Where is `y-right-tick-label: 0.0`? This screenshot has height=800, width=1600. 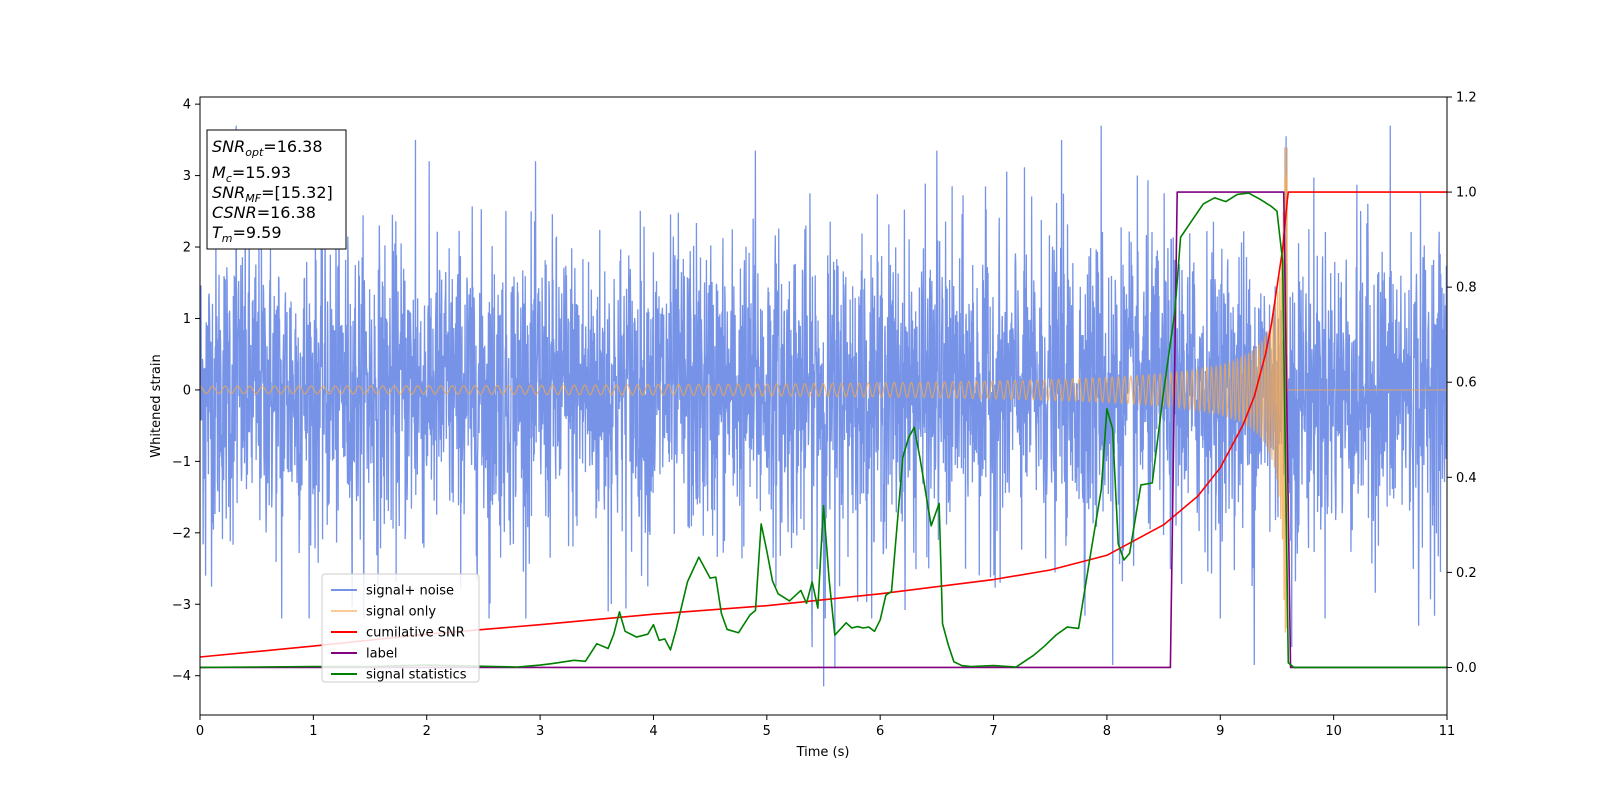
y-right-tick-label: 0.0 is located at coordinates (1466, 668).